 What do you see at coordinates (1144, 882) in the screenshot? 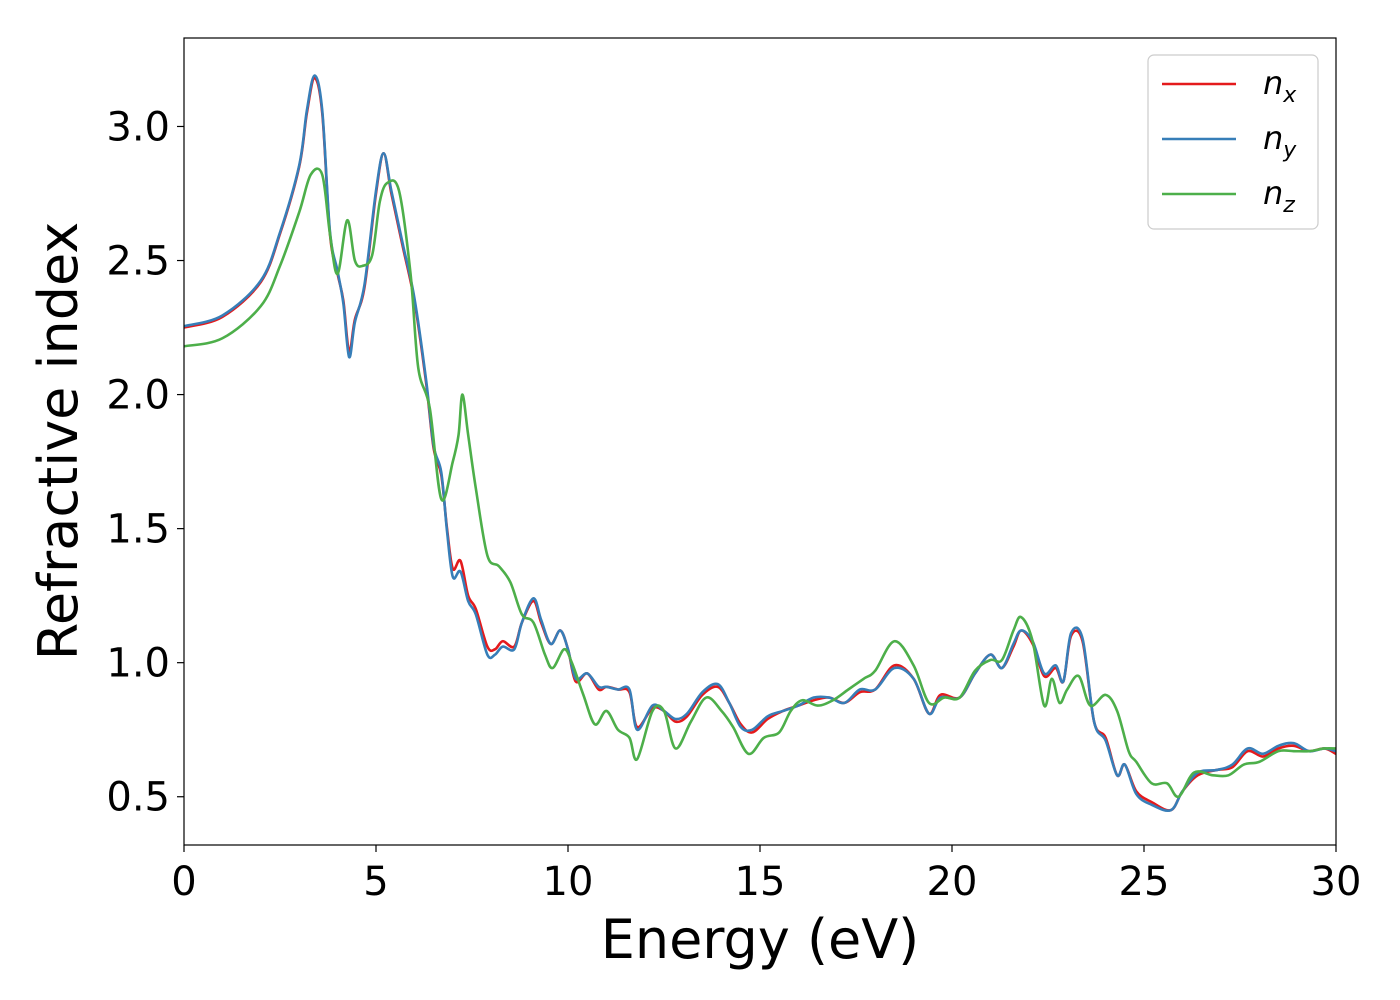
I see `x-tick-label: 25` at bounding box center [1144, 882].